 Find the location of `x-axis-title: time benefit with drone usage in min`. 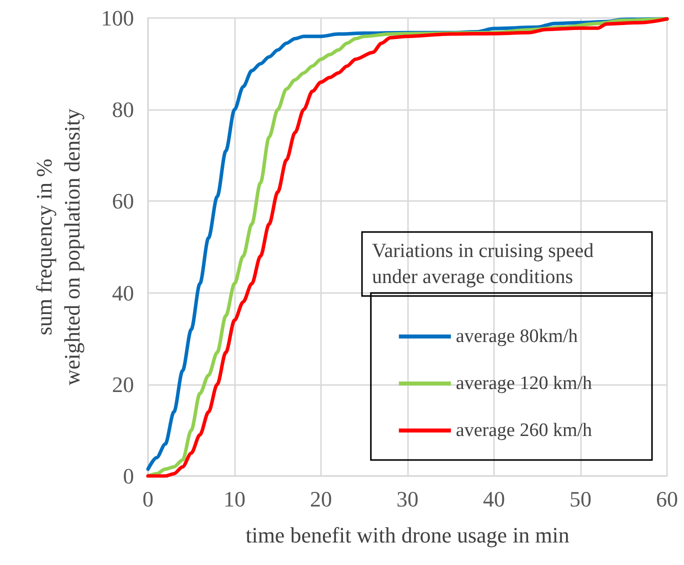

x-axis-title: time benefit with drone usage in min is located at coordinates (408, 535).